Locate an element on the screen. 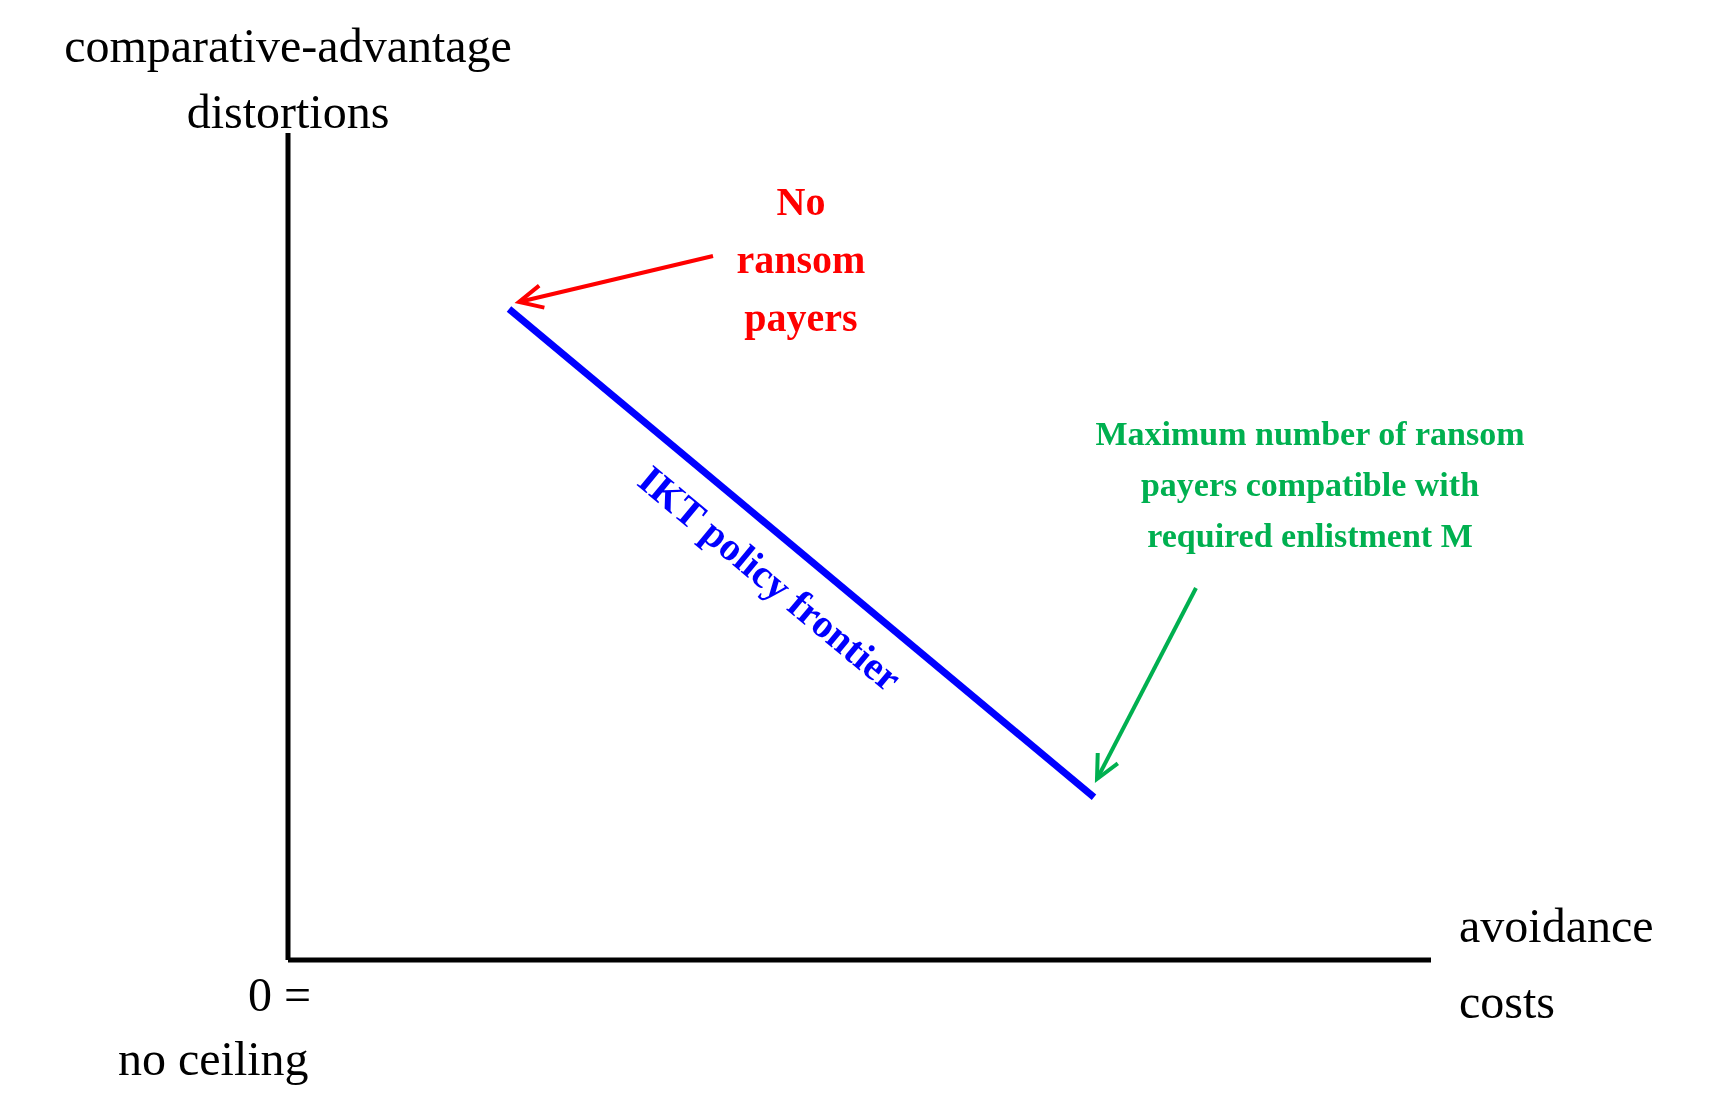 This screenshot has height=1108, width=1732. text: 0 = no ceiling is located at coordinates (215, 1027).